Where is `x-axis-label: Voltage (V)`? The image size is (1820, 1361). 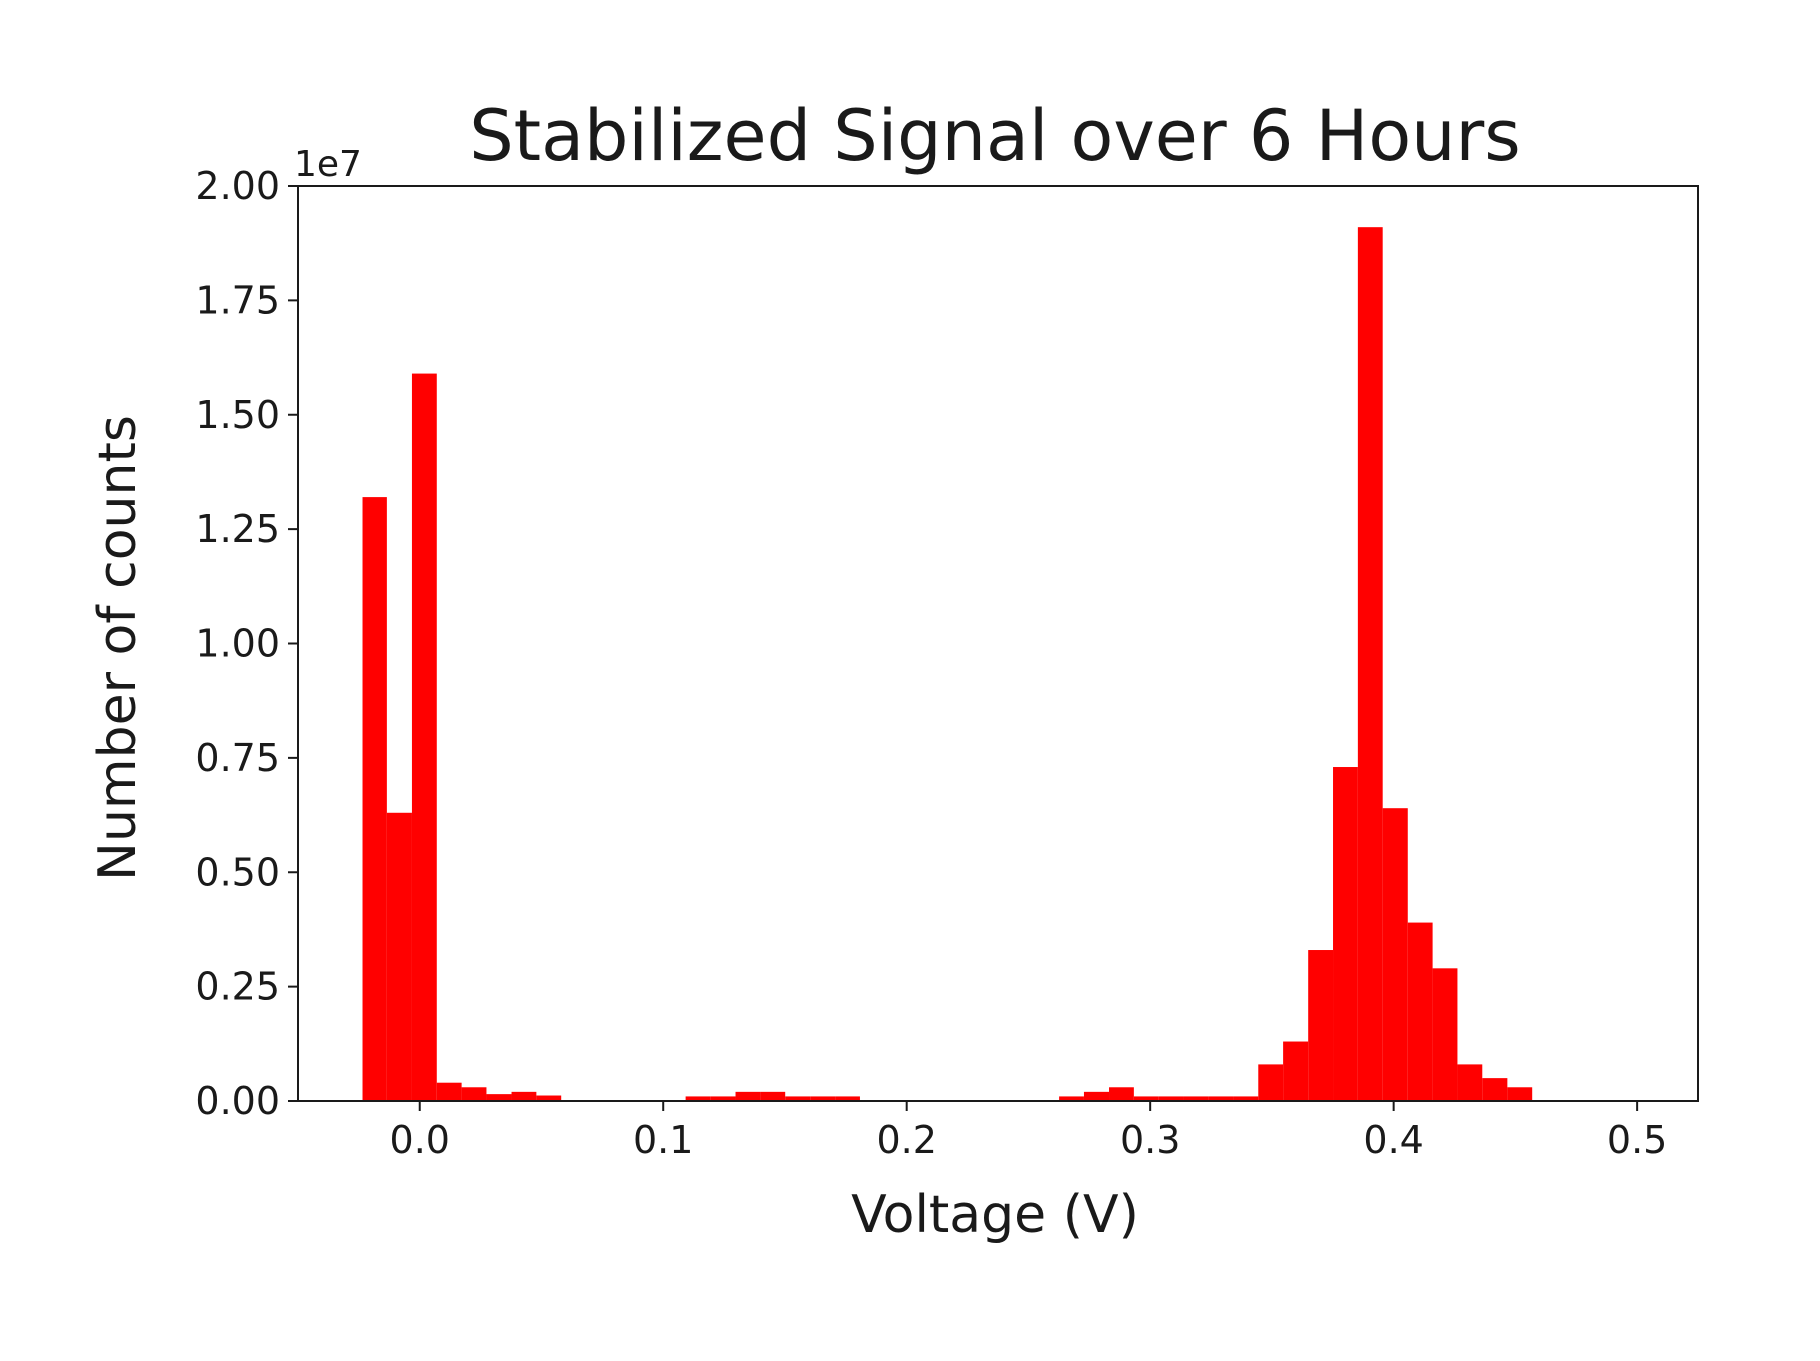 x-axis-label: Voltage (V) is located at coordinates (995, 1215).